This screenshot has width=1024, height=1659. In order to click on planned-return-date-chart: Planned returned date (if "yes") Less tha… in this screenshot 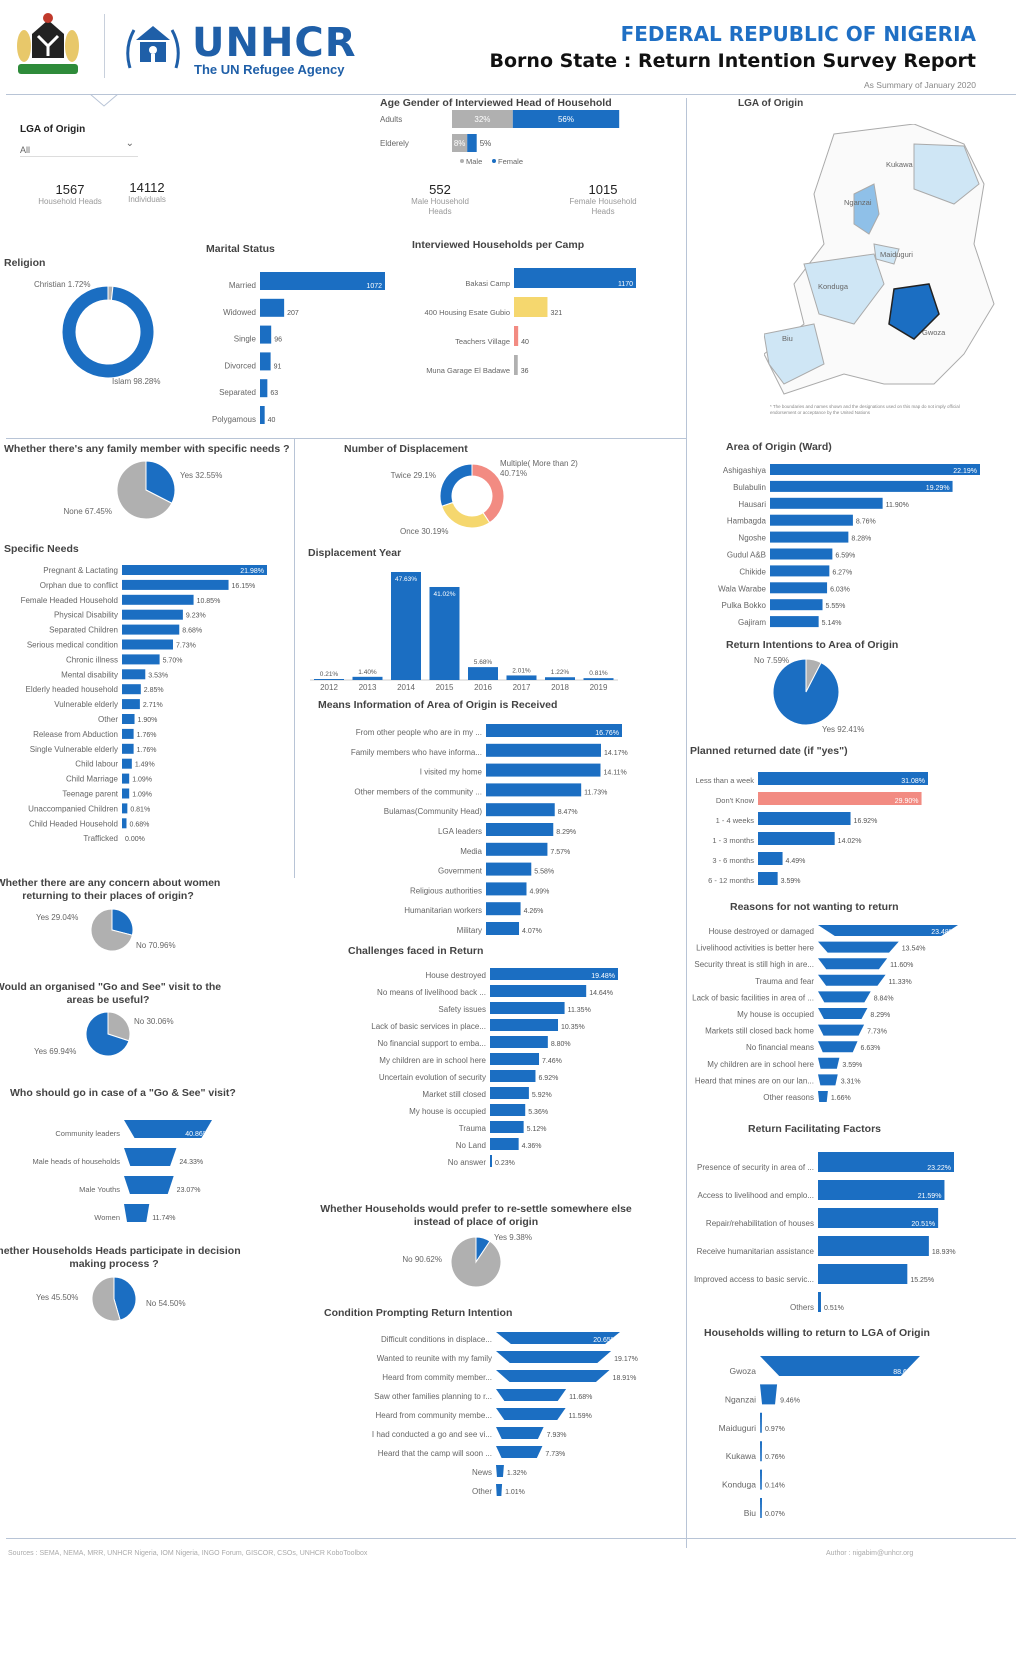, I will do `click(809, 815)`.